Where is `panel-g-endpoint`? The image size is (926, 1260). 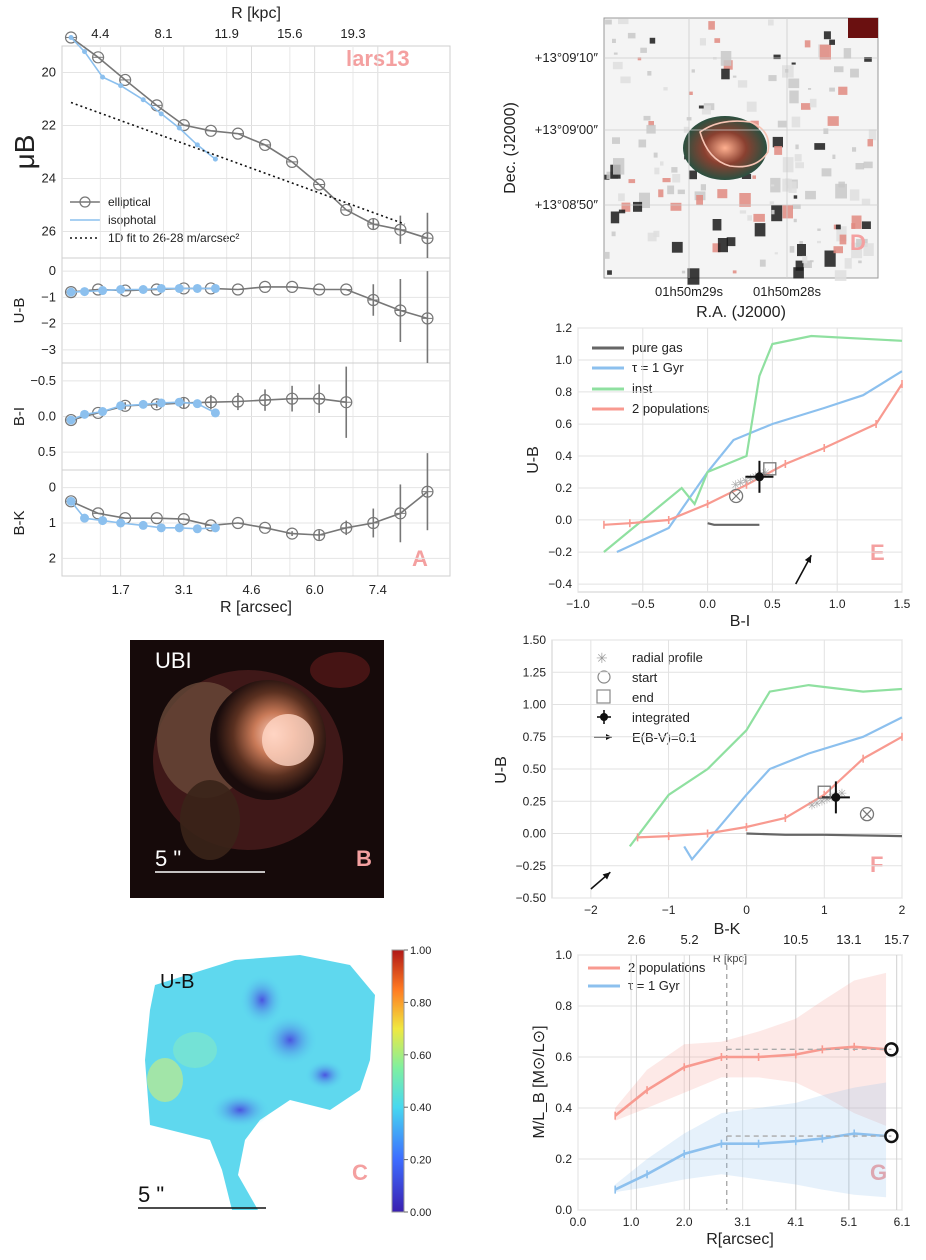 panel-g-endpoint is located at coordinates (891, 1049).